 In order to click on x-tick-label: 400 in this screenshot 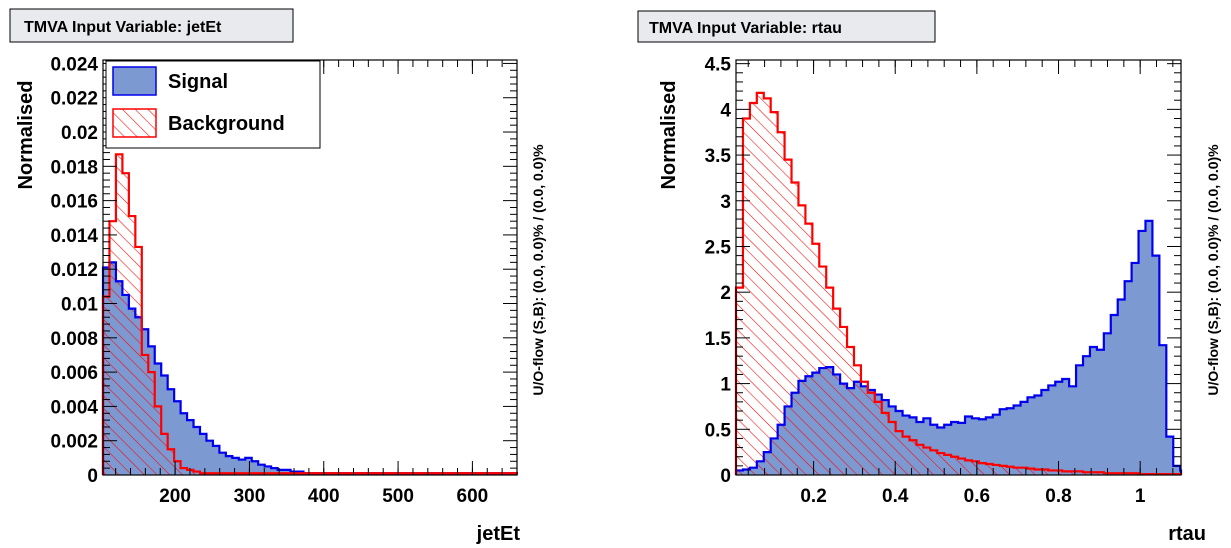, I will do `click(324, 496)`.